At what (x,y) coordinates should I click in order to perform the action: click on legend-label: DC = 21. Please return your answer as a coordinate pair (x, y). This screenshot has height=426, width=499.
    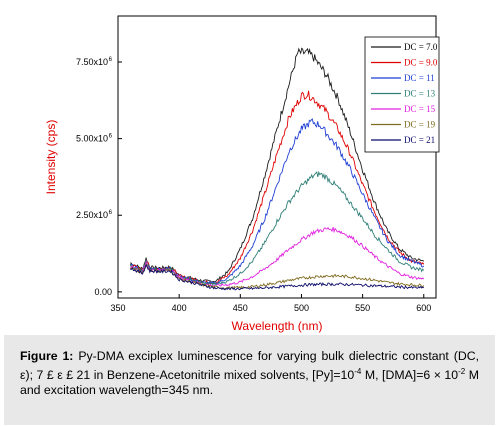
    Looking at the image, I should click on (419, 140).